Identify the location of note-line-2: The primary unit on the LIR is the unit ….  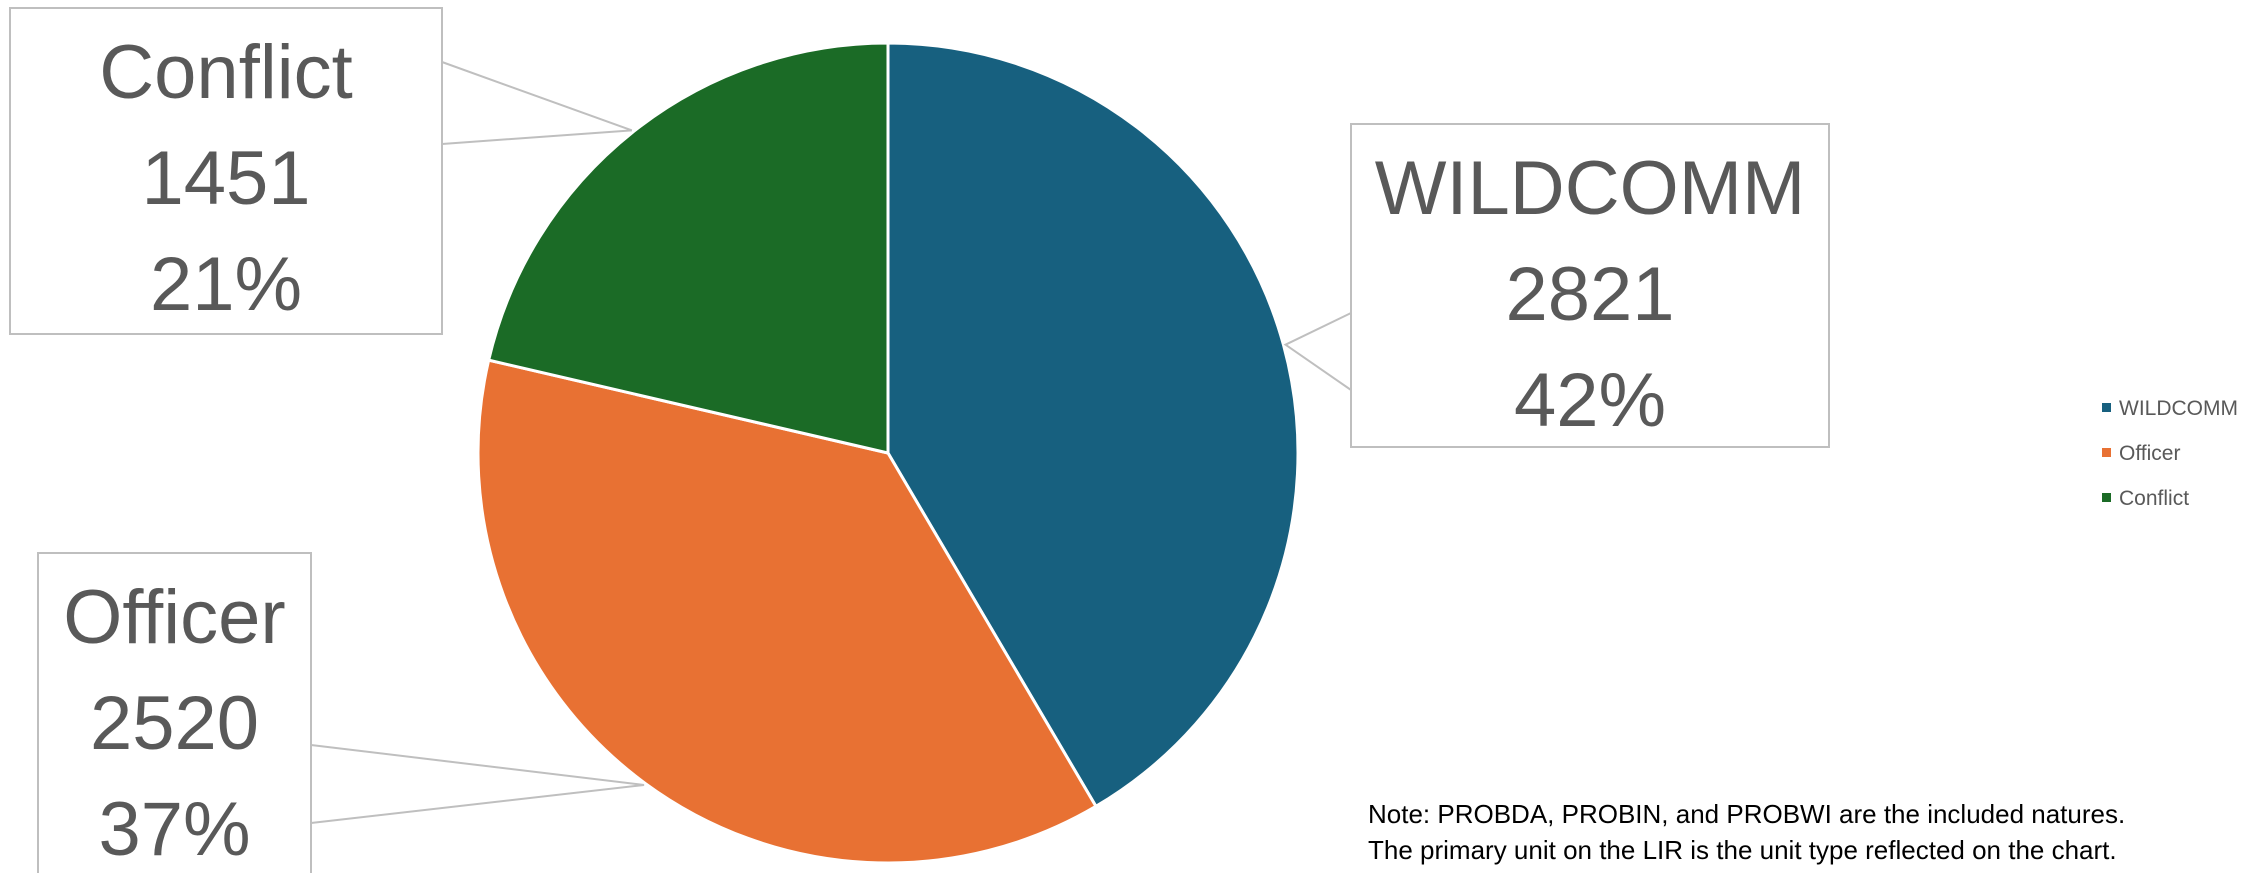
(1742, 850).